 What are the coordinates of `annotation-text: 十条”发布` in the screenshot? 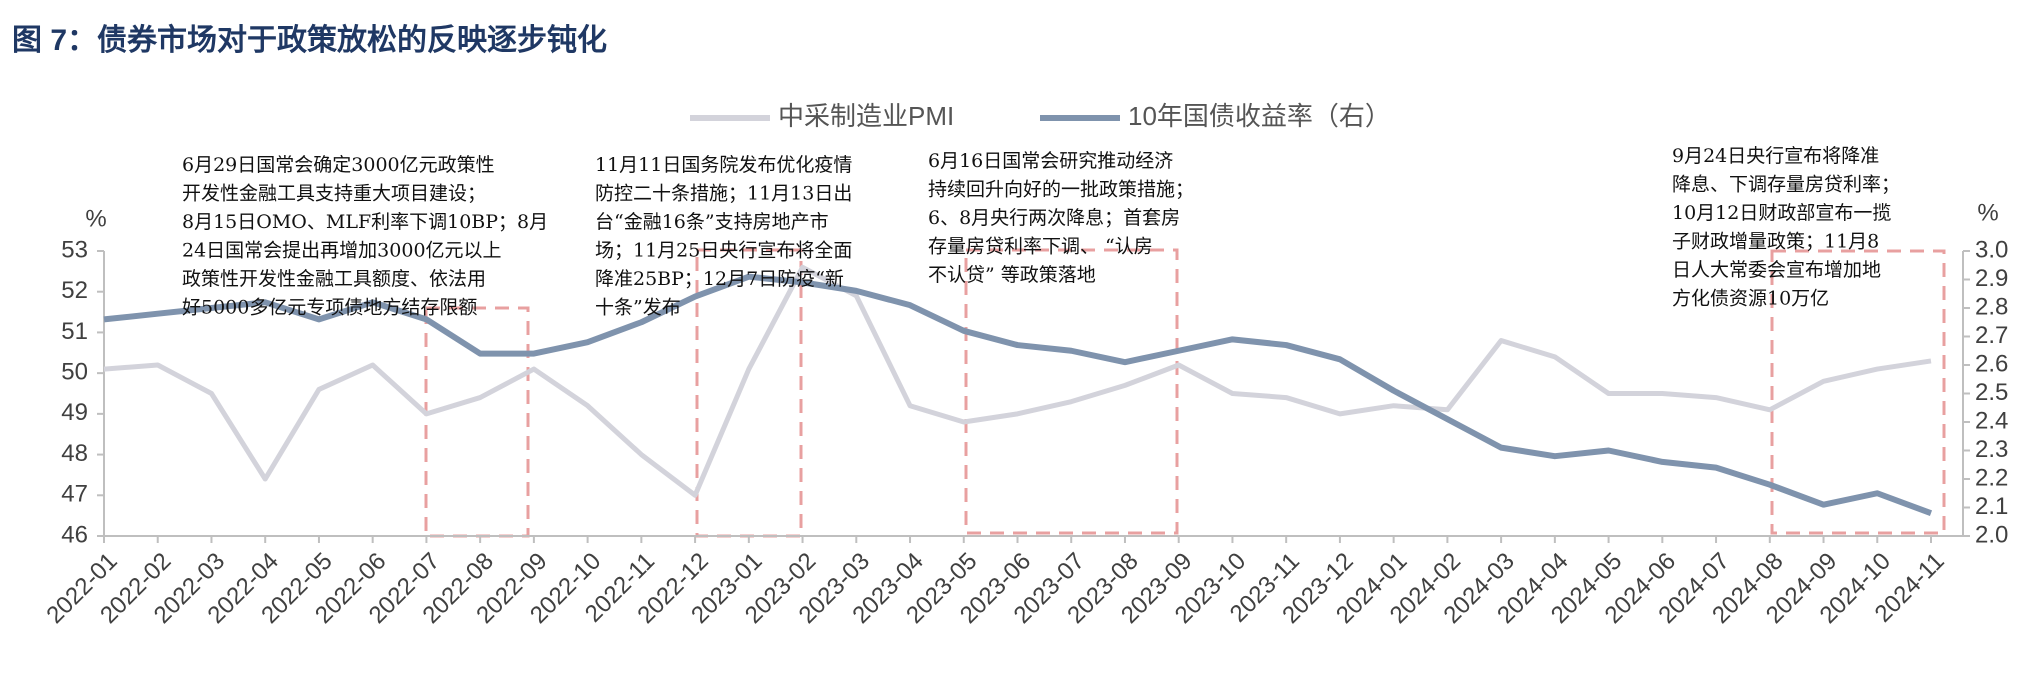 It's located at (638, 308).